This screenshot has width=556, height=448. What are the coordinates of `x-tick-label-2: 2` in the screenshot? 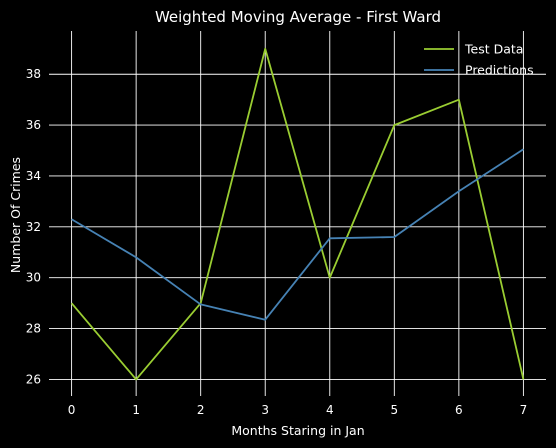 It's located at (201, 410).